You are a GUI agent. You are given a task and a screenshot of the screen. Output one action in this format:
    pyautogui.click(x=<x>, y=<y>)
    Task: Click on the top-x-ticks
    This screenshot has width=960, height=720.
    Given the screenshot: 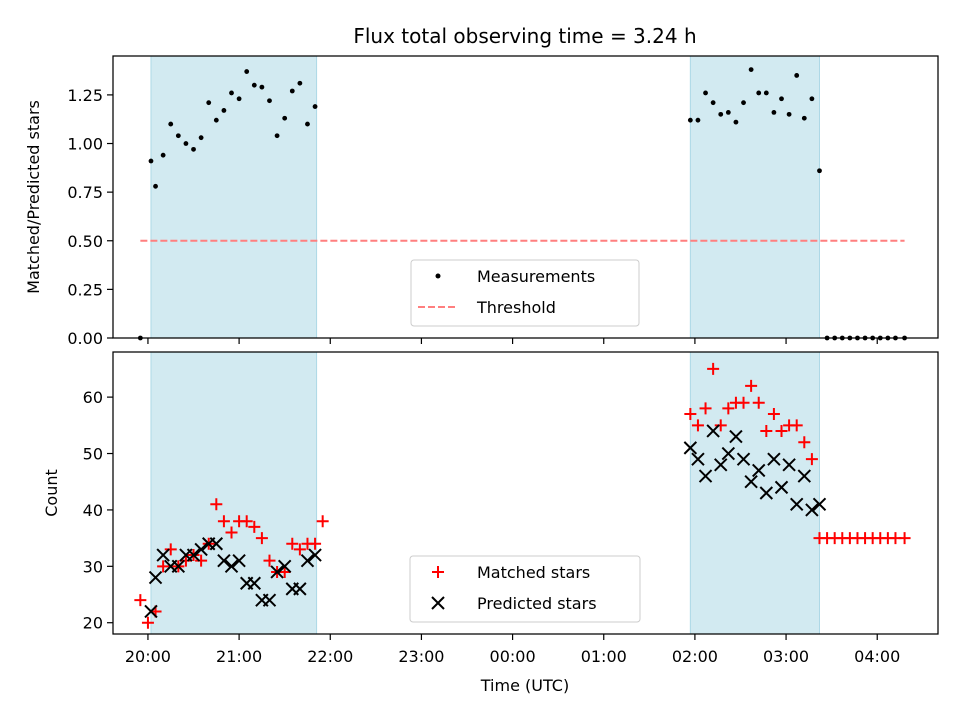 What is the action you would take?
    pyautogui.click(x=512, y=341)
    